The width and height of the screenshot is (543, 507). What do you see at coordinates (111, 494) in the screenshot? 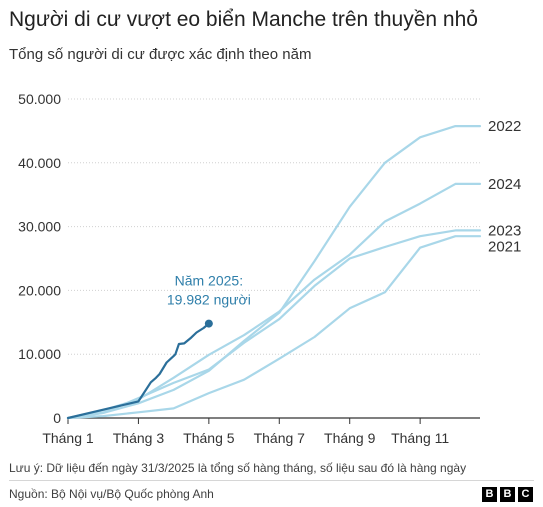
I see `source-text: Nguồn: Bộ Nội vụ/Bộ Quốc phòng Anh` at bounding box center [111, 494].